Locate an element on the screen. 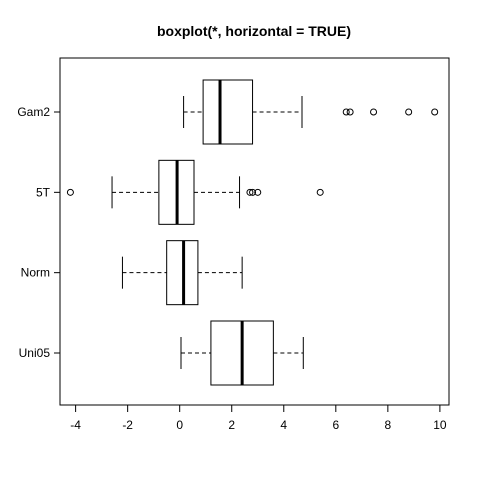 Image resolution: width=480 pixels, height=480 pixels. y-tick-label-norm: Norm is located at coordinates (35, 273).